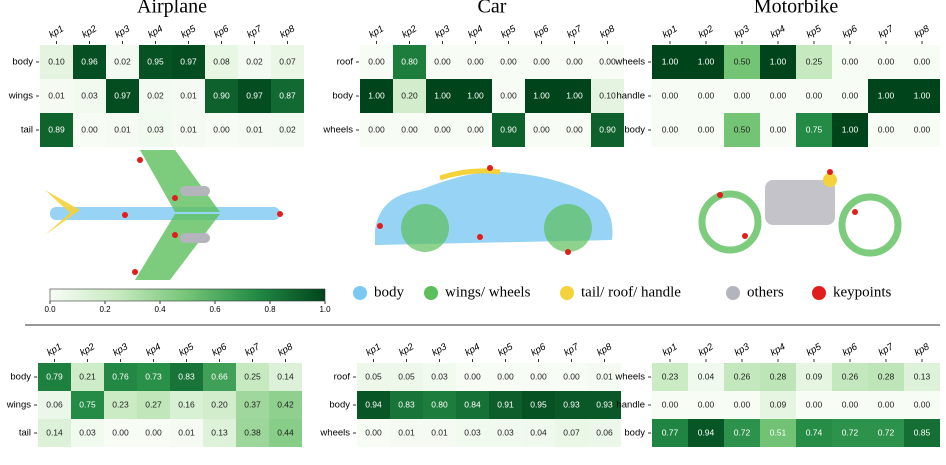  What do you see at coordinates (406, 404) in the screenshot?
I see `cell-label: 0.83` at bounding box center [406, 404].